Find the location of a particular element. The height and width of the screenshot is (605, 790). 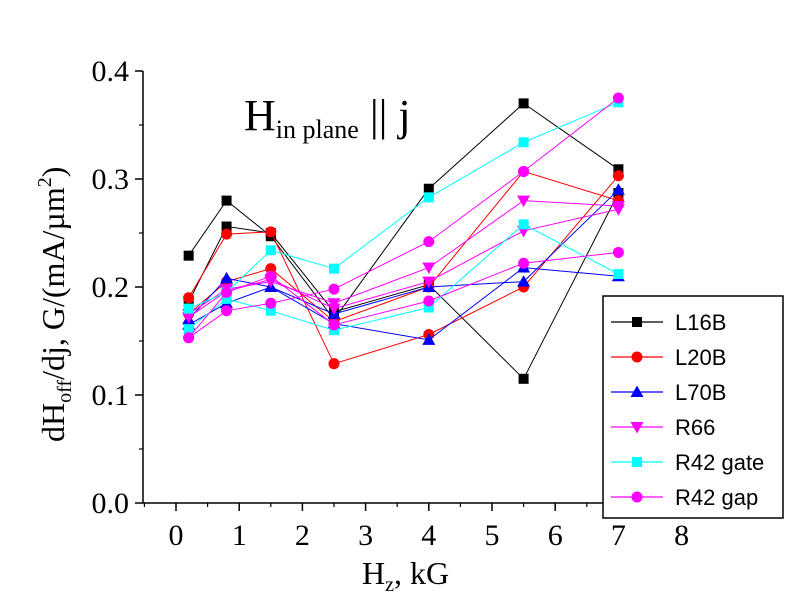

x-tick-label: 2 is located at coordinates (302, 535).